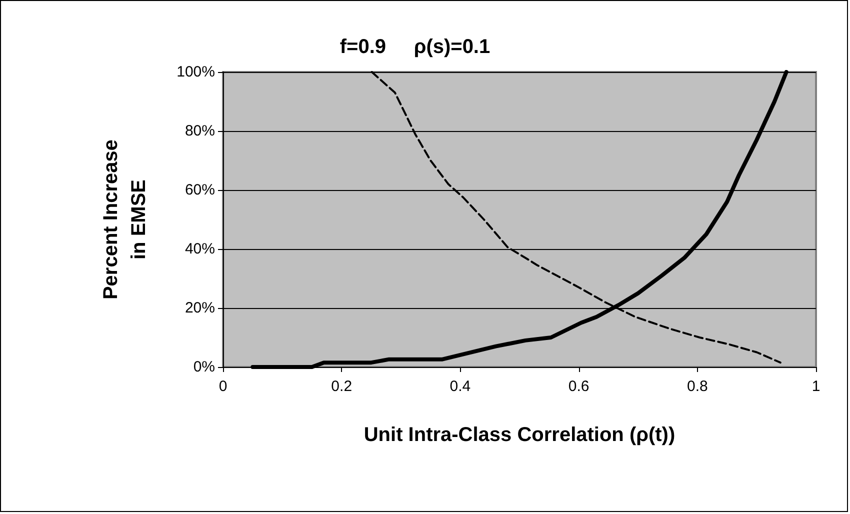 The width and height of the screenshot is (850, 514). I want to click on y-tick-label: 20%, so click(199, 308).